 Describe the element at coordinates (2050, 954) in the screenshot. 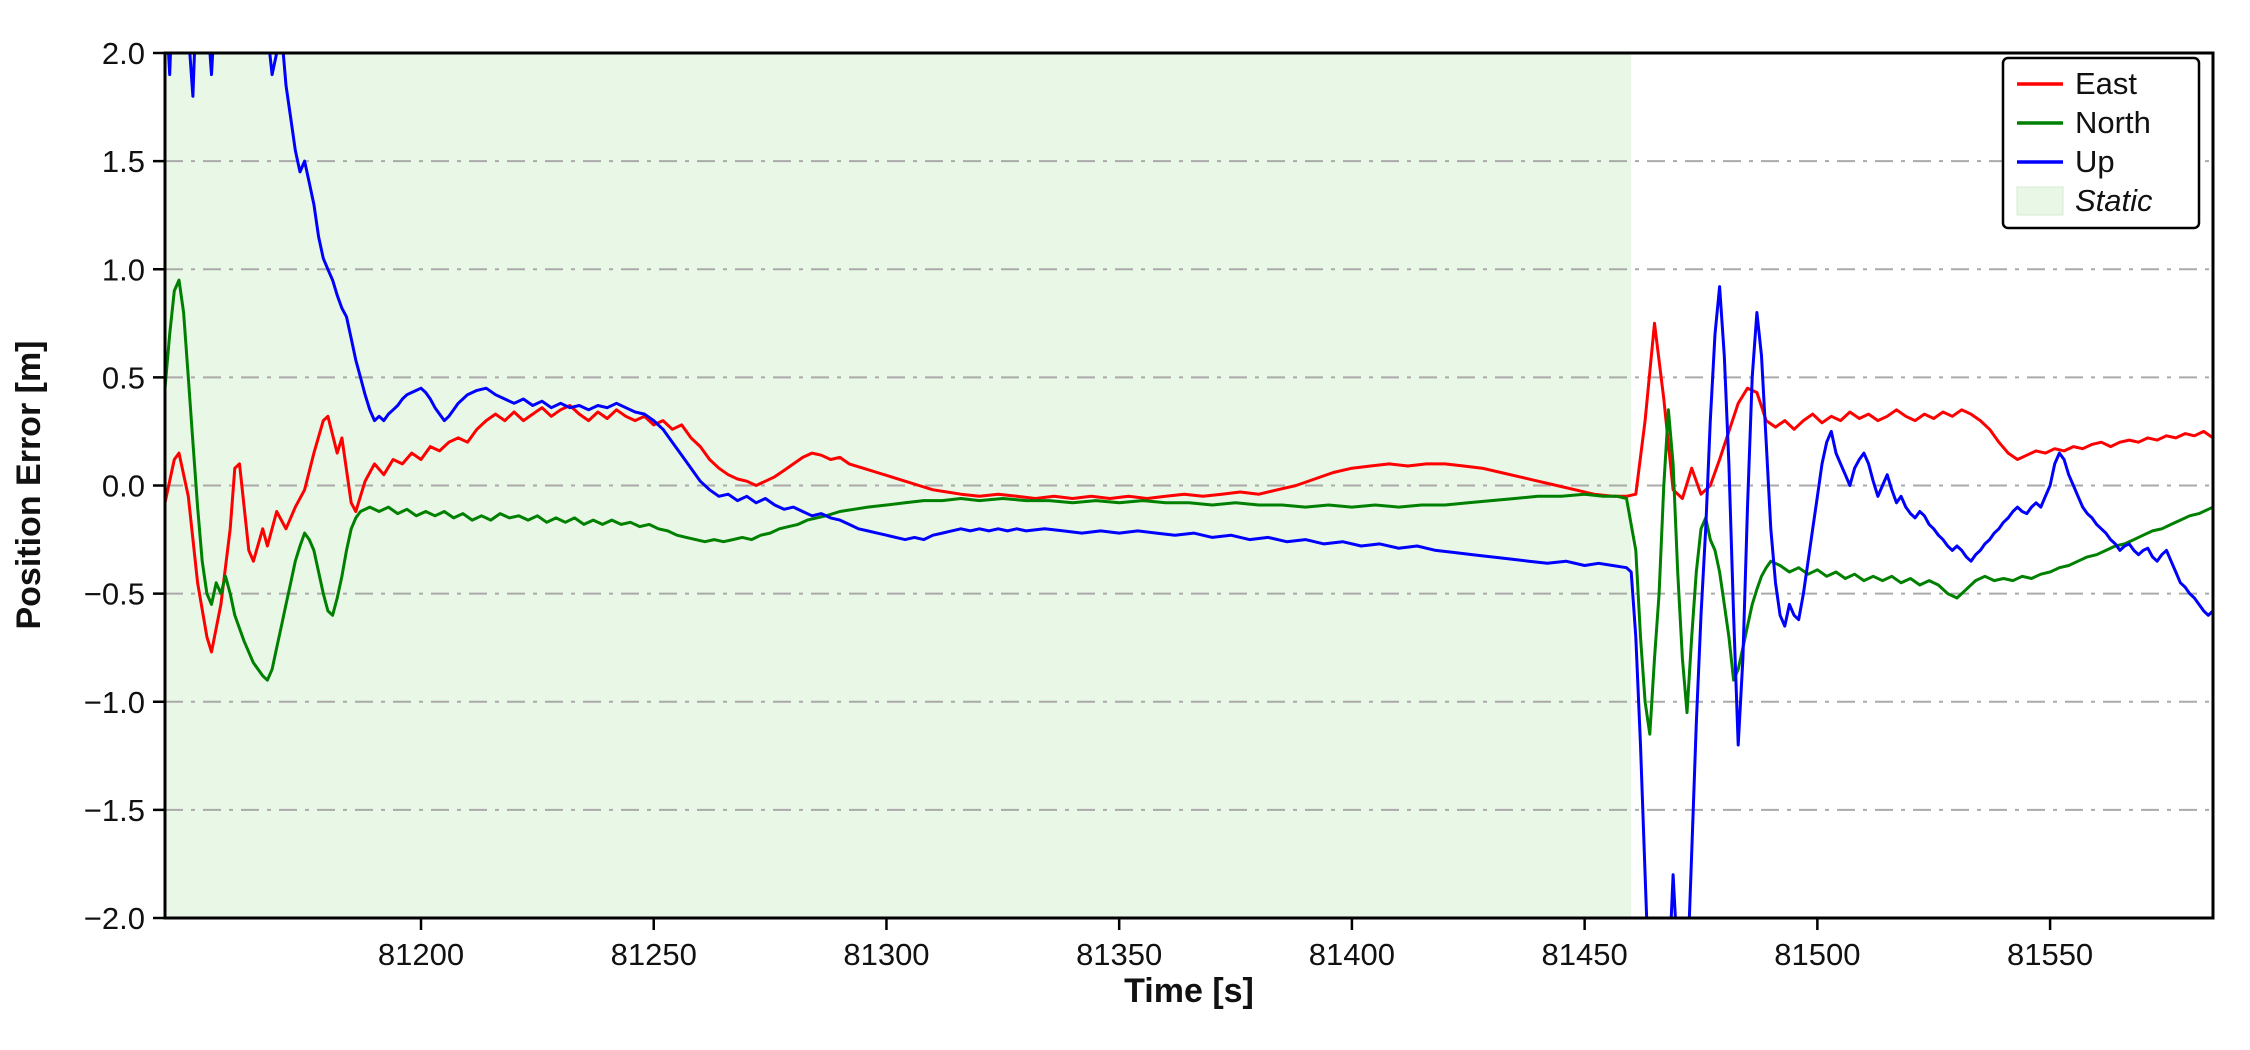

I see `x-tick-label: 81550` at that location.